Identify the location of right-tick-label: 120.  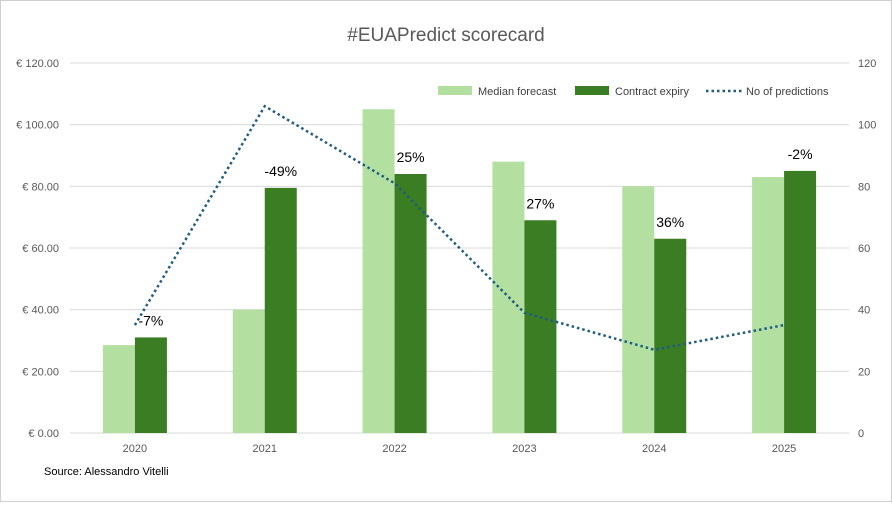
(867, 64).